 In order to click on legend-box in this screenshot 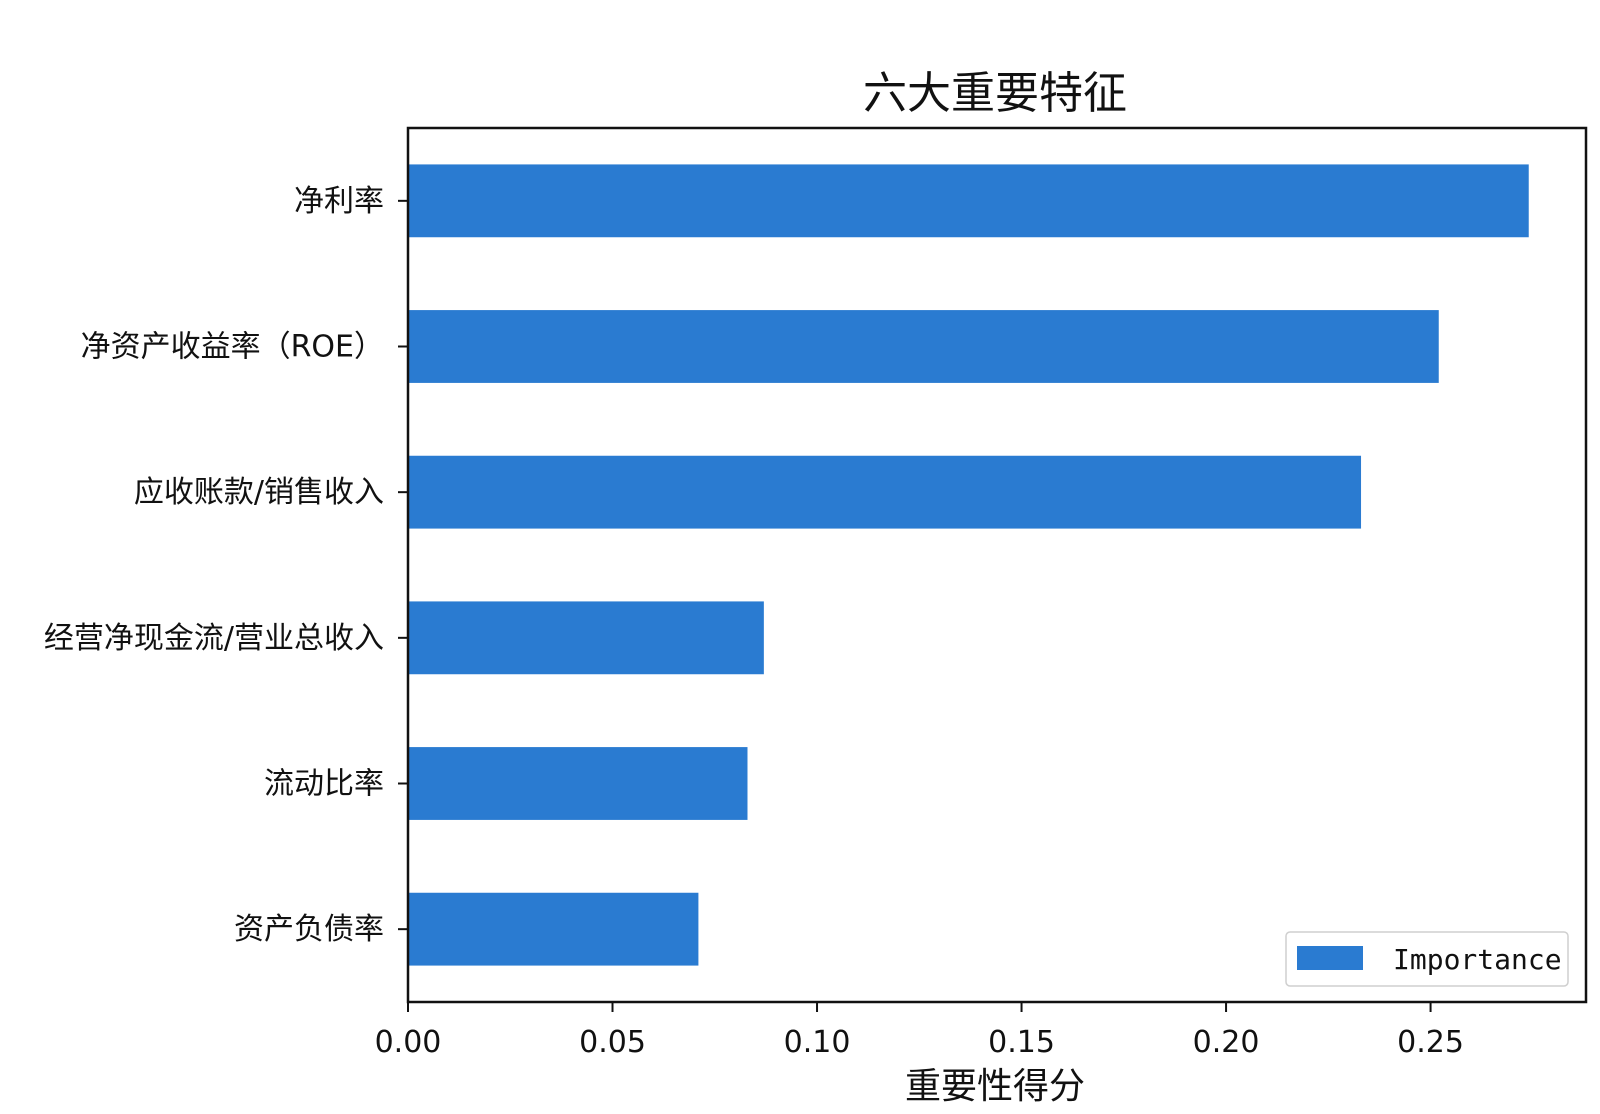, I will do `click(1427, 959)`.